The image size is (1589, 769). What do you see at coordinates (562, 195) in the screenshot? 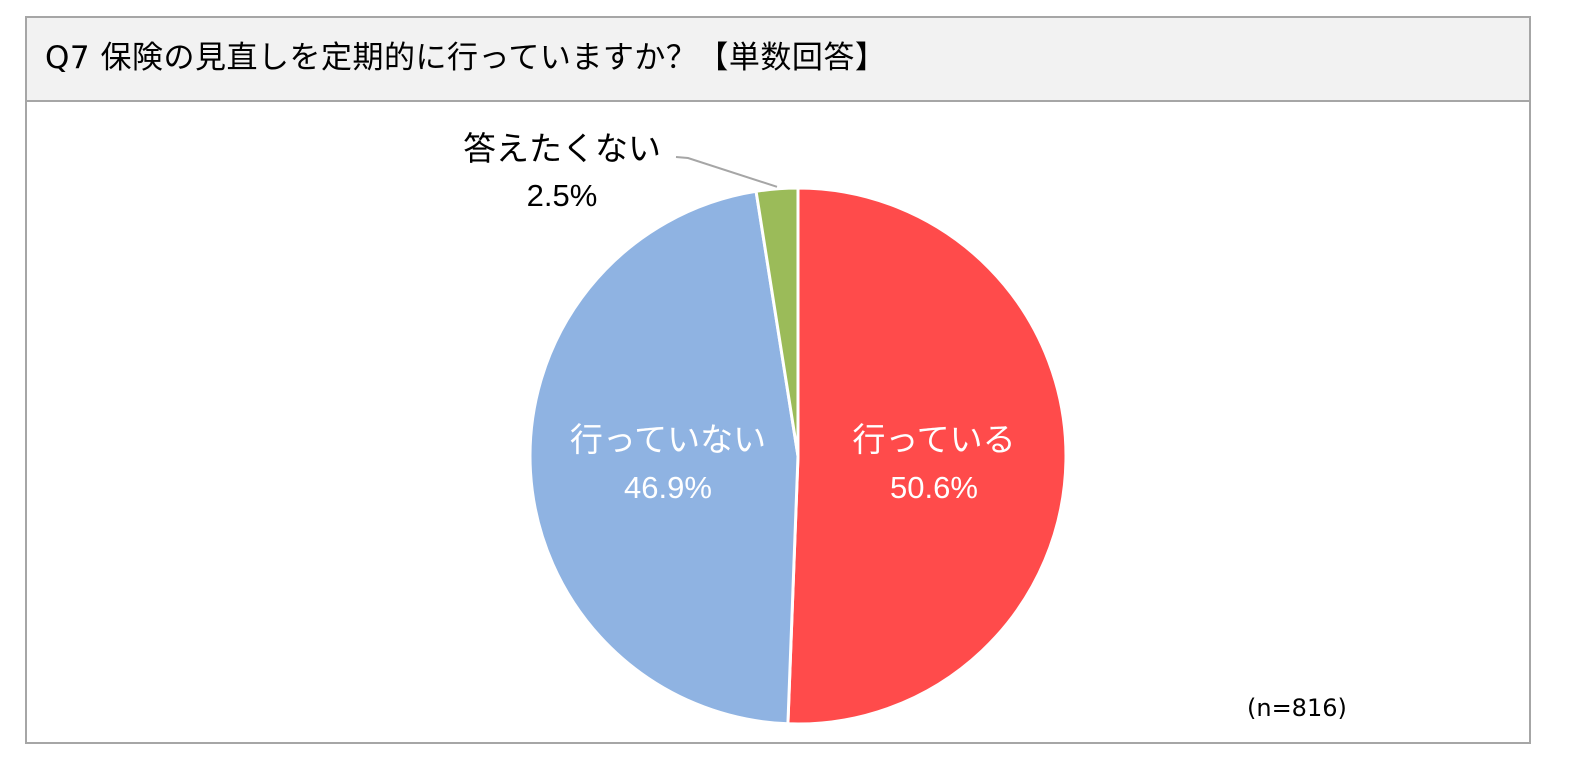
I see `slice-2-value-label: 2.5%` at bounding box center [562, 195].